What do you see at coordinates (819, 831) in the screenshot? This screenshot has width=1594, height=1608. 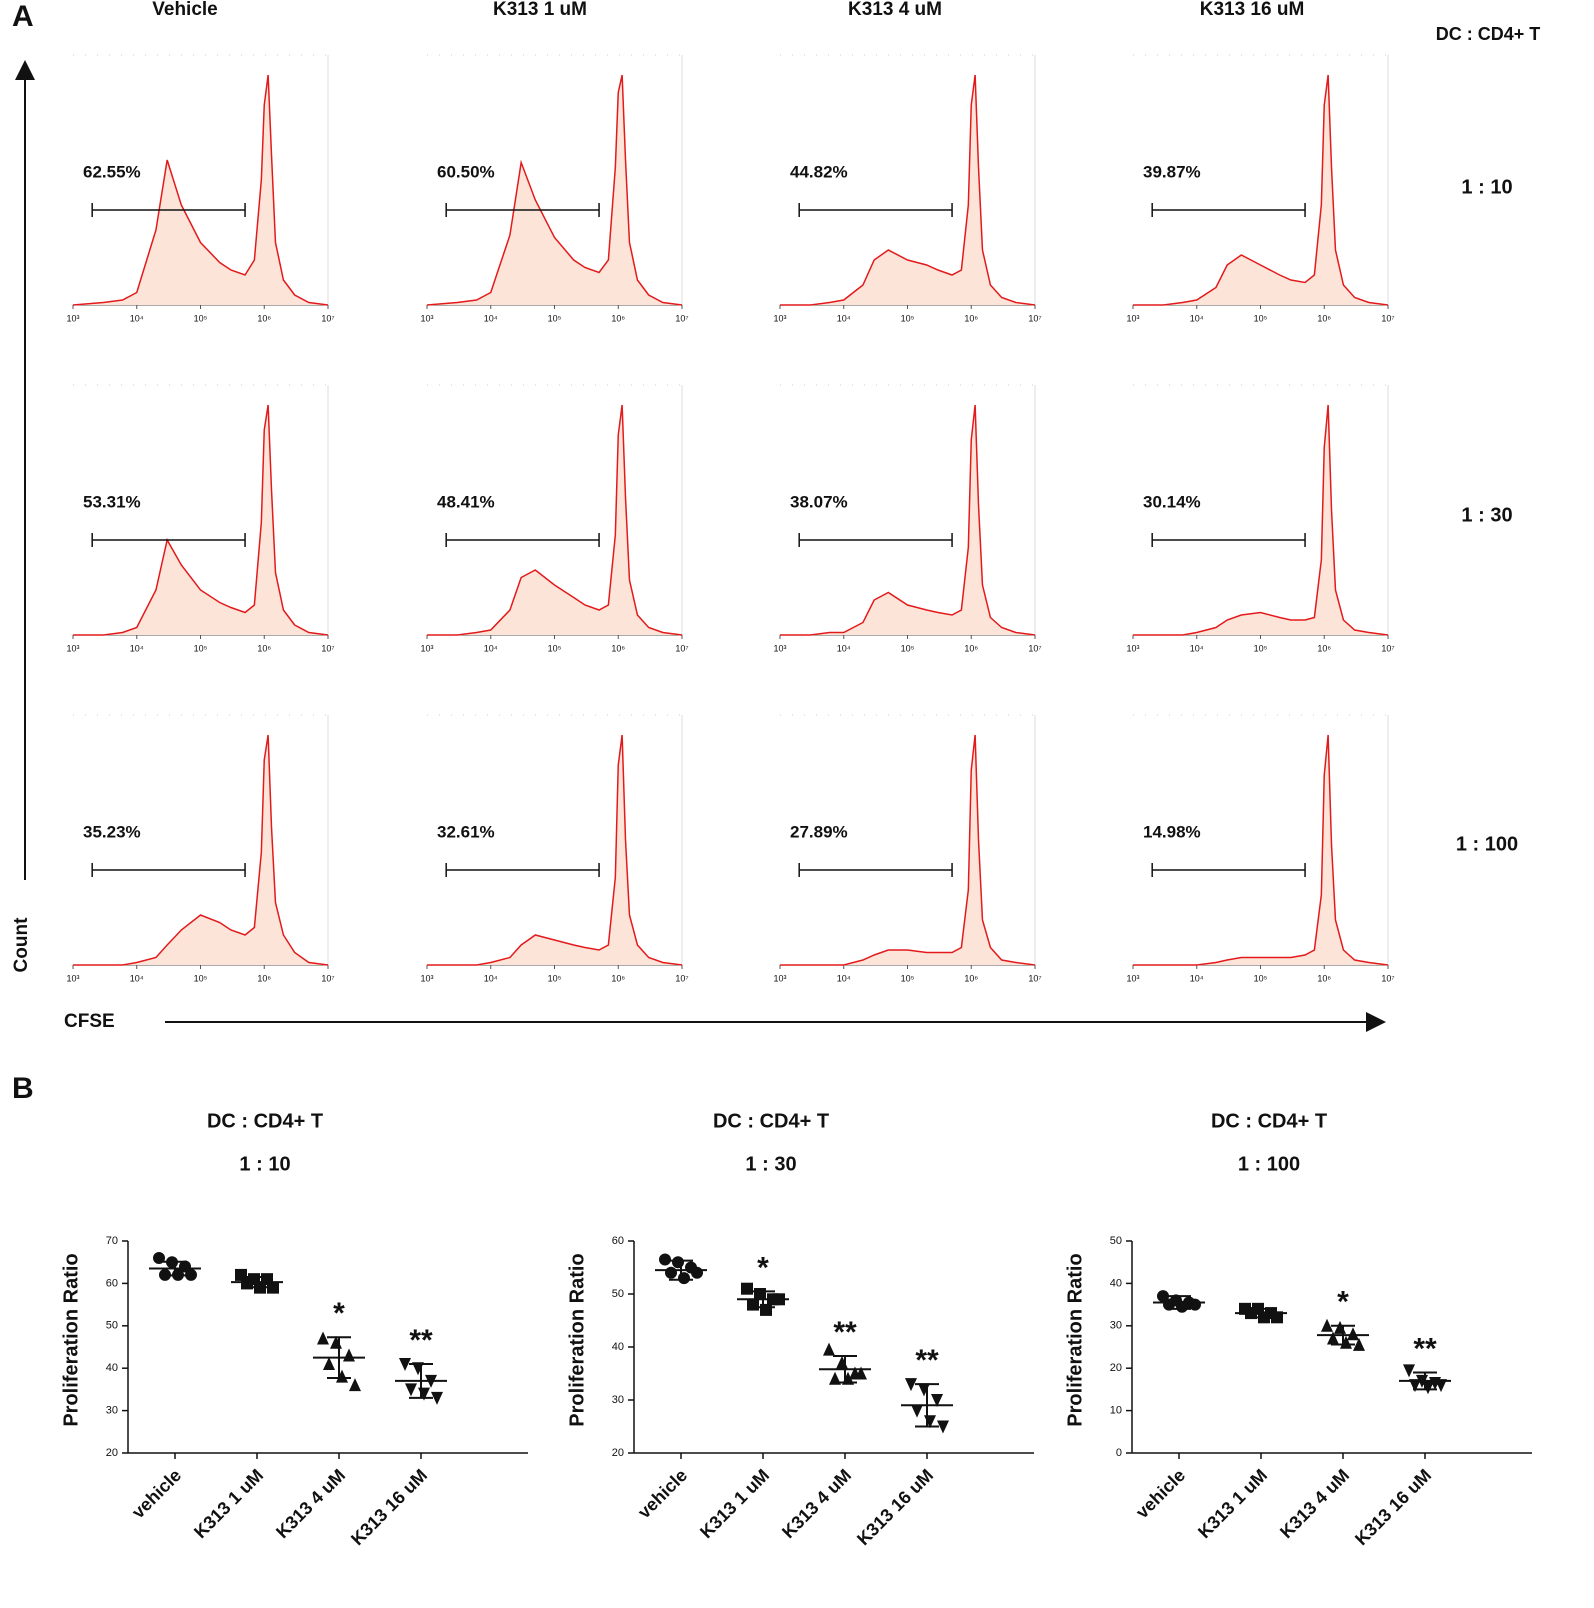 I see `gate-label: 27.89%` at bounding box center [819, 831].